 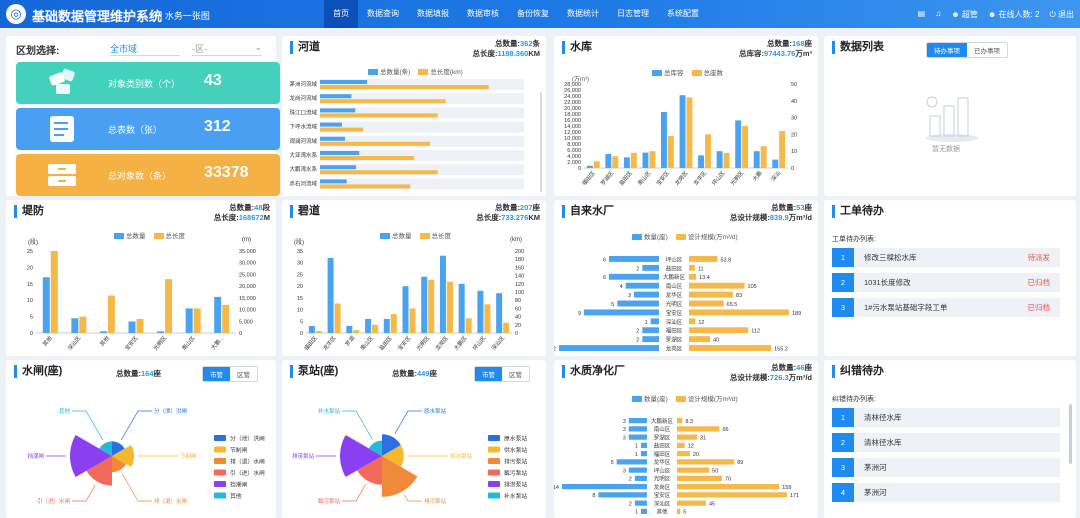 What do you see at coordinates (518, 309) in the screenshot?
I see `y2-tick: 60` at bounding box center [518, 309].